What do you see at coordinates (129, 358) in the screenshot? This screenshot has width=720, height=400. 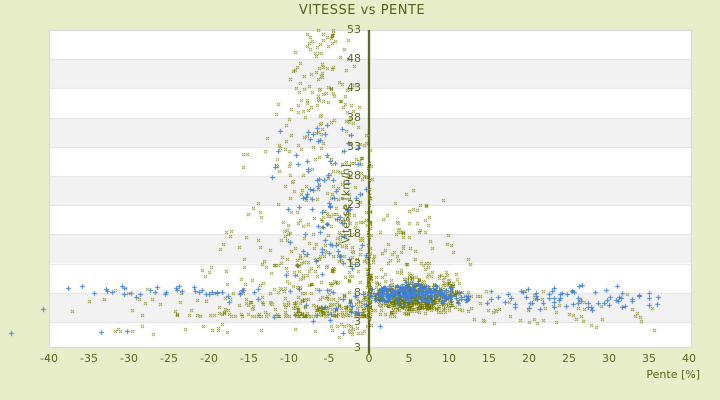 I see `x-tick-label: -30` at bounding box center [129, 358].